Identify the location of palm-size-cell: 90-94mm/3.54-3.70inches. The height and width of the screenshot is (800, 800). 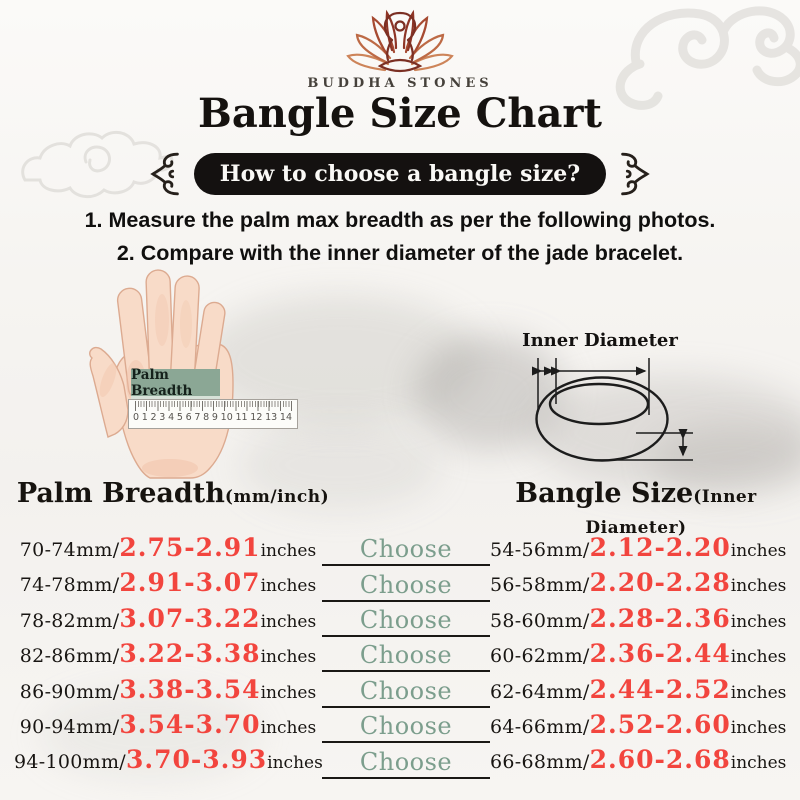
(161, 724).